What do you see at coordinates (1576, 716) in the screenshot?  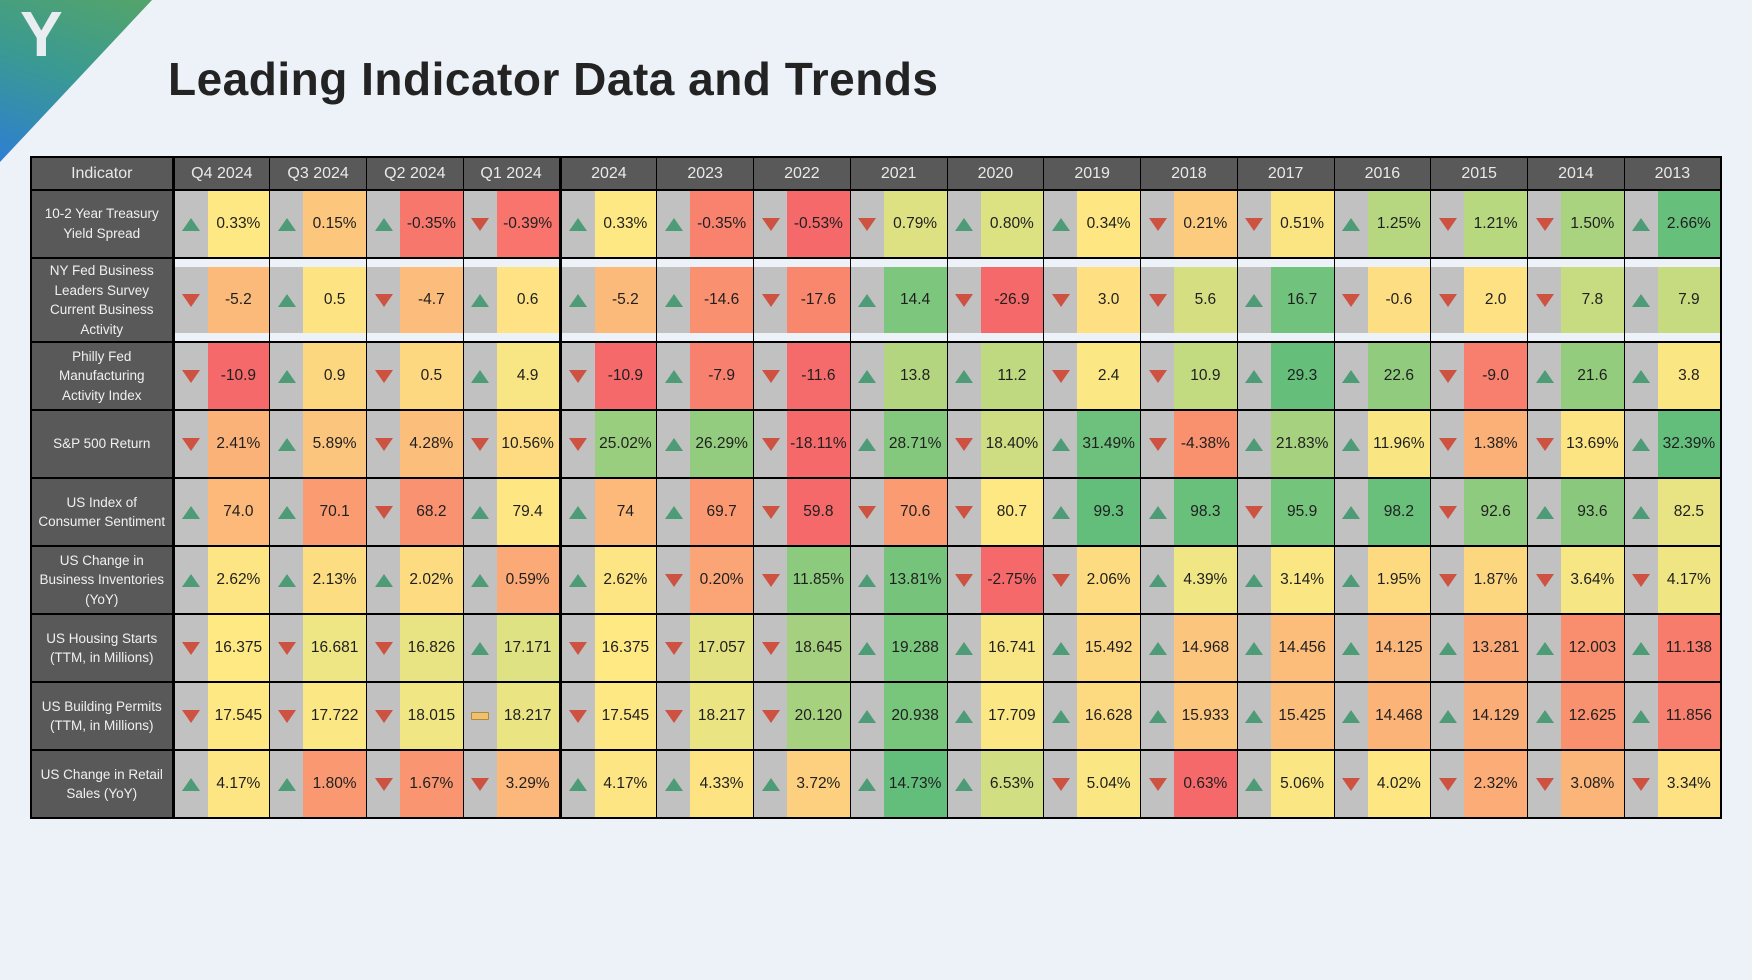 I see `data-cell: 12.625` at bounding box center [1576, 716].